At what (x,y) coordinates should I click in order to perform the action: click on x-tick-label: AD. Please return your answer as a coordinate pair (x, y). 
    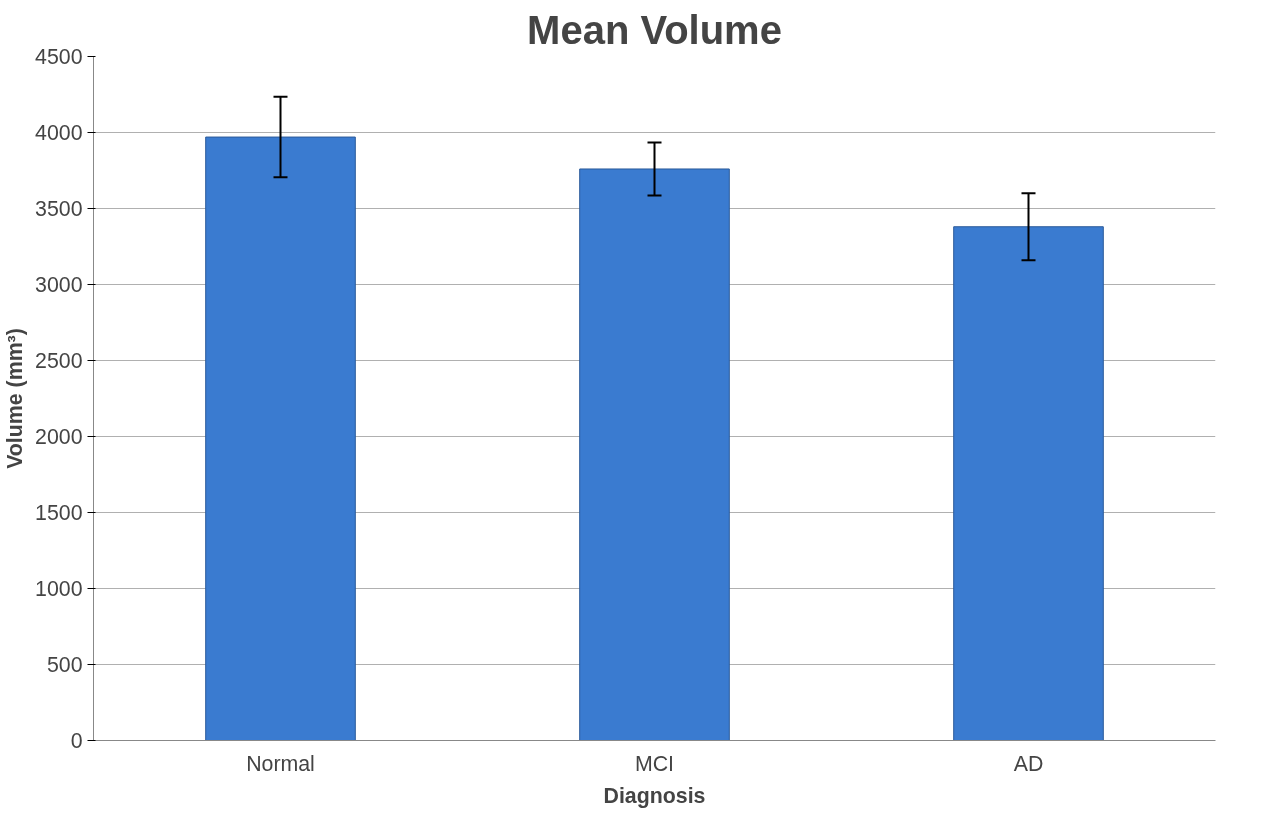
    Looking at the image, I should click on (1028, 763).